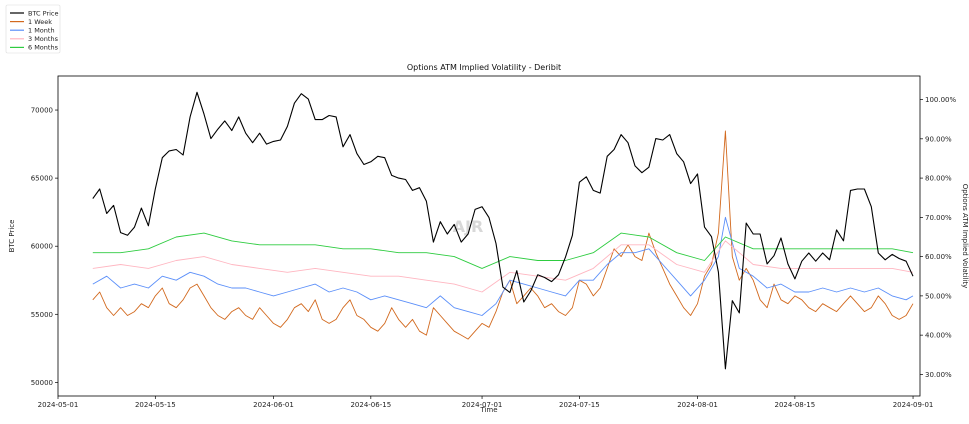 The height and width of the screenshot is (424, 969). Describe the element at coordinates (579, 405) in the screenshot. I see `x-tick-label: 2024-07-15` at that location.